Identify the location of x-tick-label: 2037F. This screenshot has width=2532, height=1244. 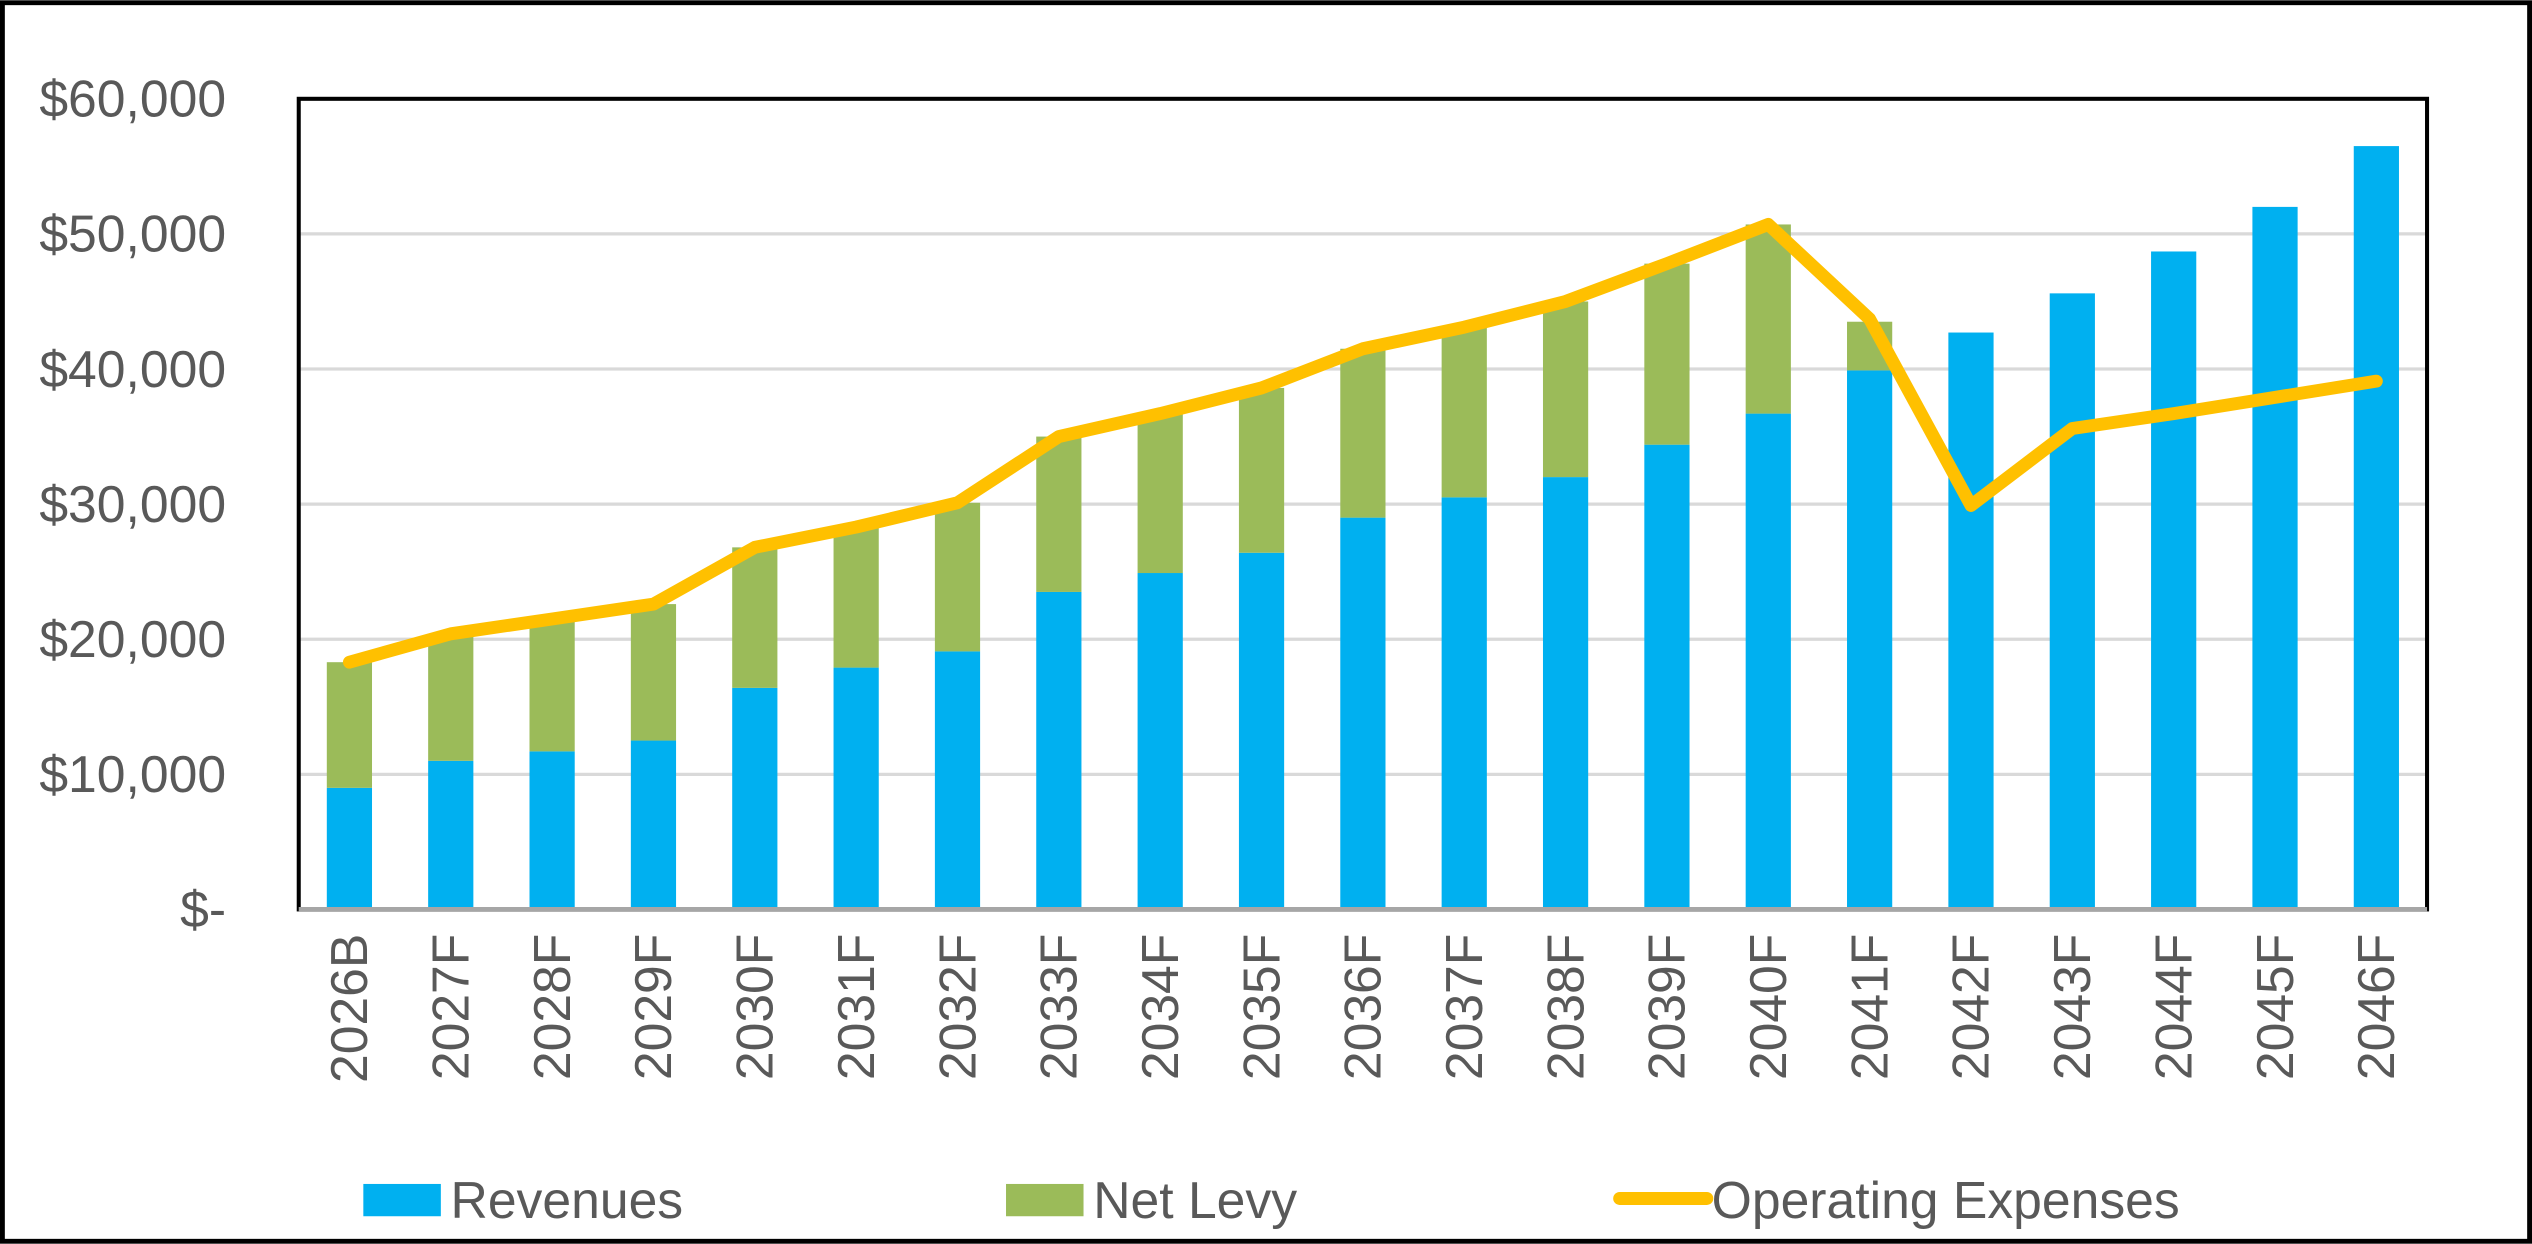
(1464, 1007).